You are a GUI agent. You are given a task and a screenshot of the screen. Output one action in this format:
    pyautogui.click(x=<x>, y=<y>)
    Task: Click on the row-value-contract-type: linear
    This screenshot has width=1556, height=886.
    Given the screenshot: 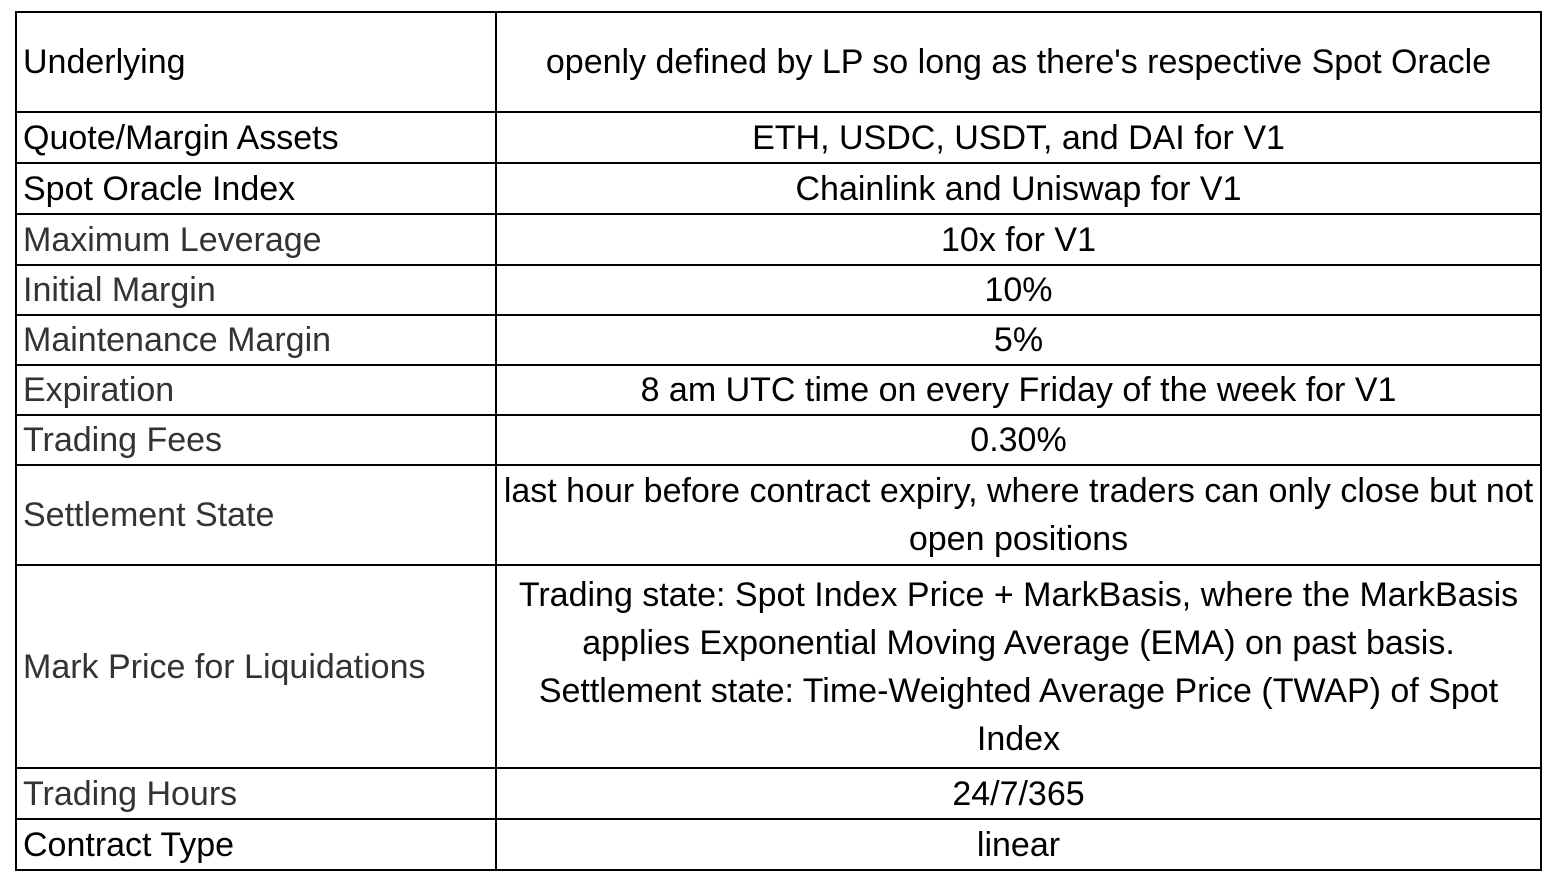 What is the action you would take?
    pyautogui.click(x=1018, y=844)
    